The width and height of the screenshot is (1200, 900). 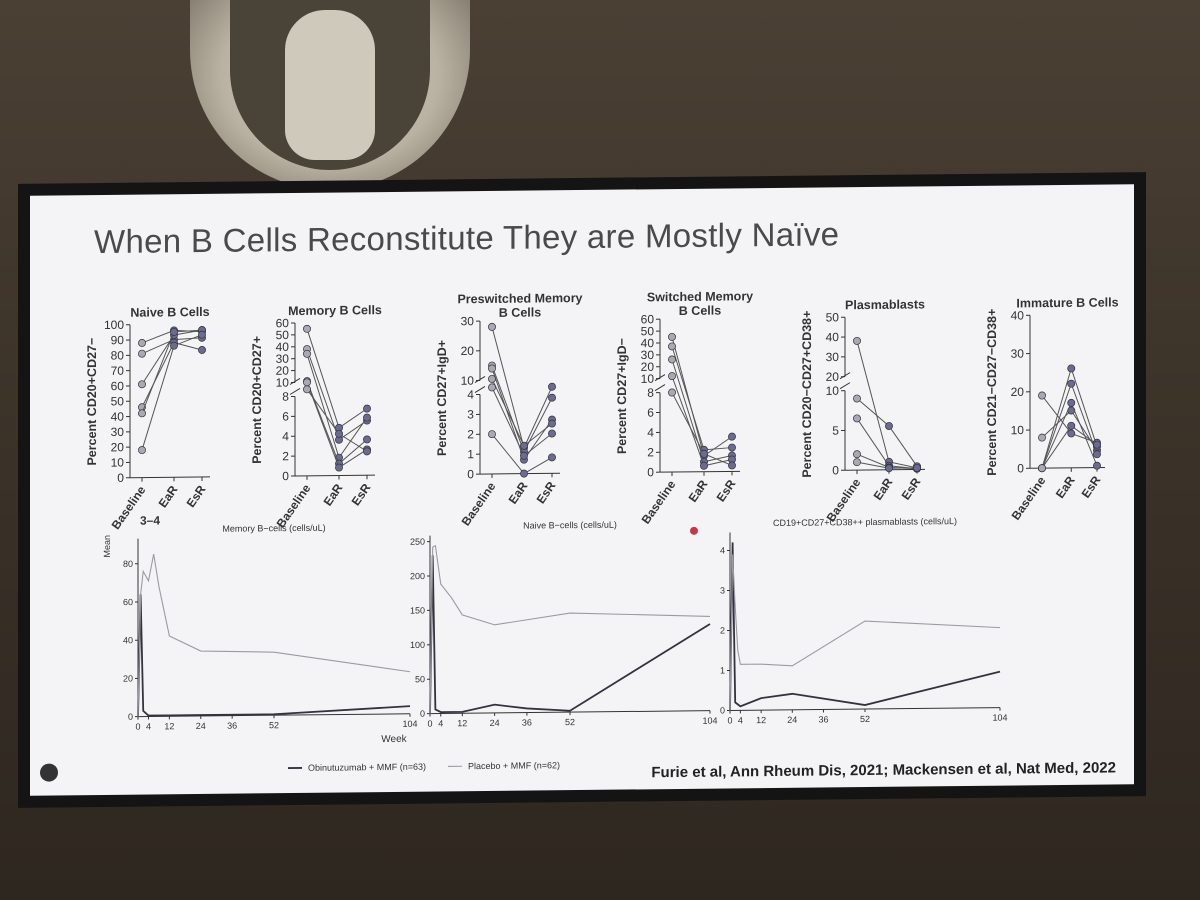 I want to click on panel-title: Naive B Cells, so click(x=169, y=312).